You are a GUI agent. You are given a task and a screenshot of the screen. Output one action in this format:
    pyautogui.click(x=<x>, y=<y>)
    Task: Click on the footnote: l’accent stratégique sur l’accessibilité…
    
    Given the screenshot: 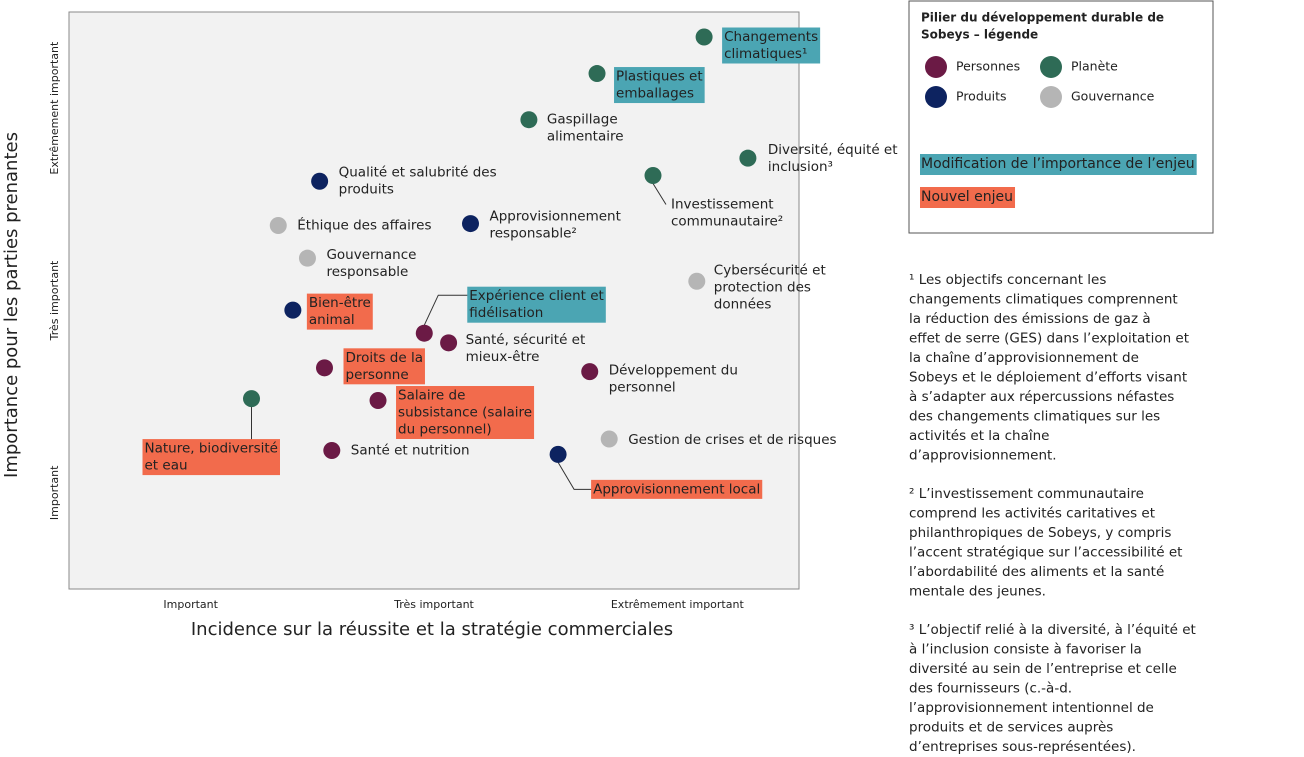 What is the action you would take?
    pyautogui.click(x=1045, y=553)
    